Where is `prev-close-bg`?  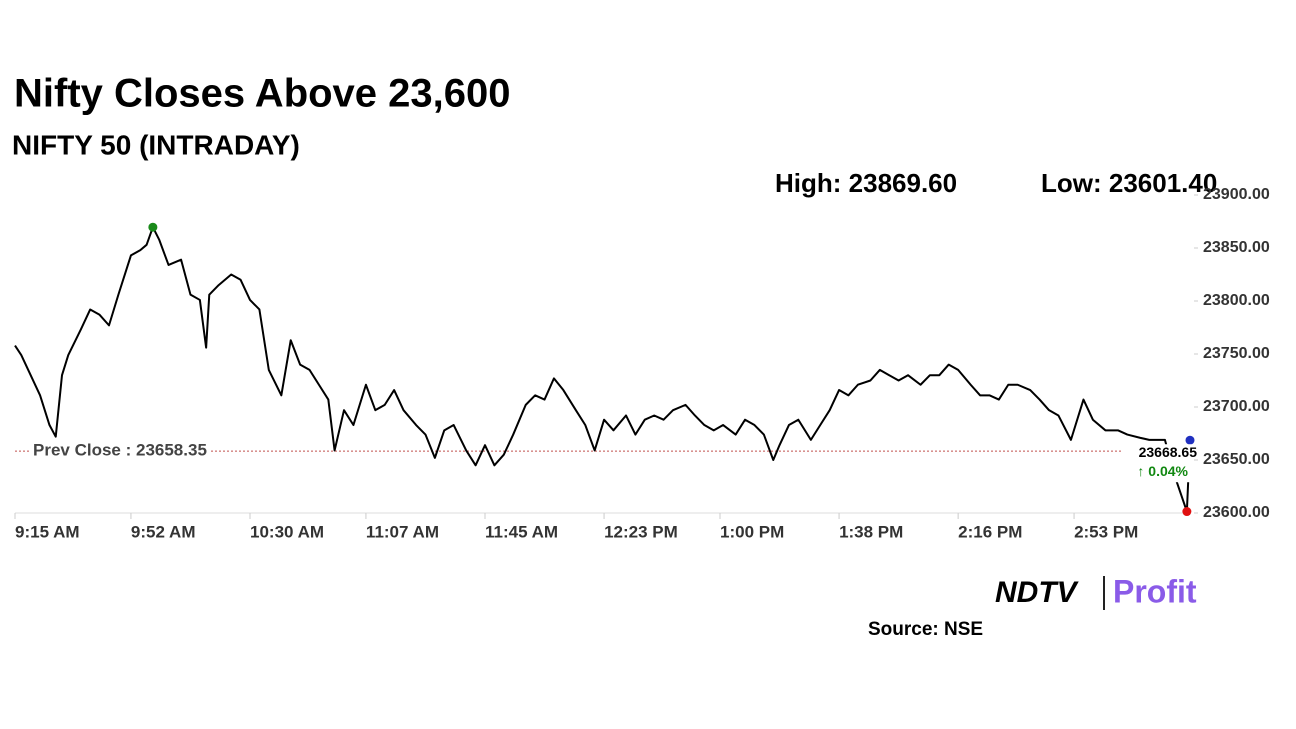 prev-close-bg is located at coordinates (120, 450).